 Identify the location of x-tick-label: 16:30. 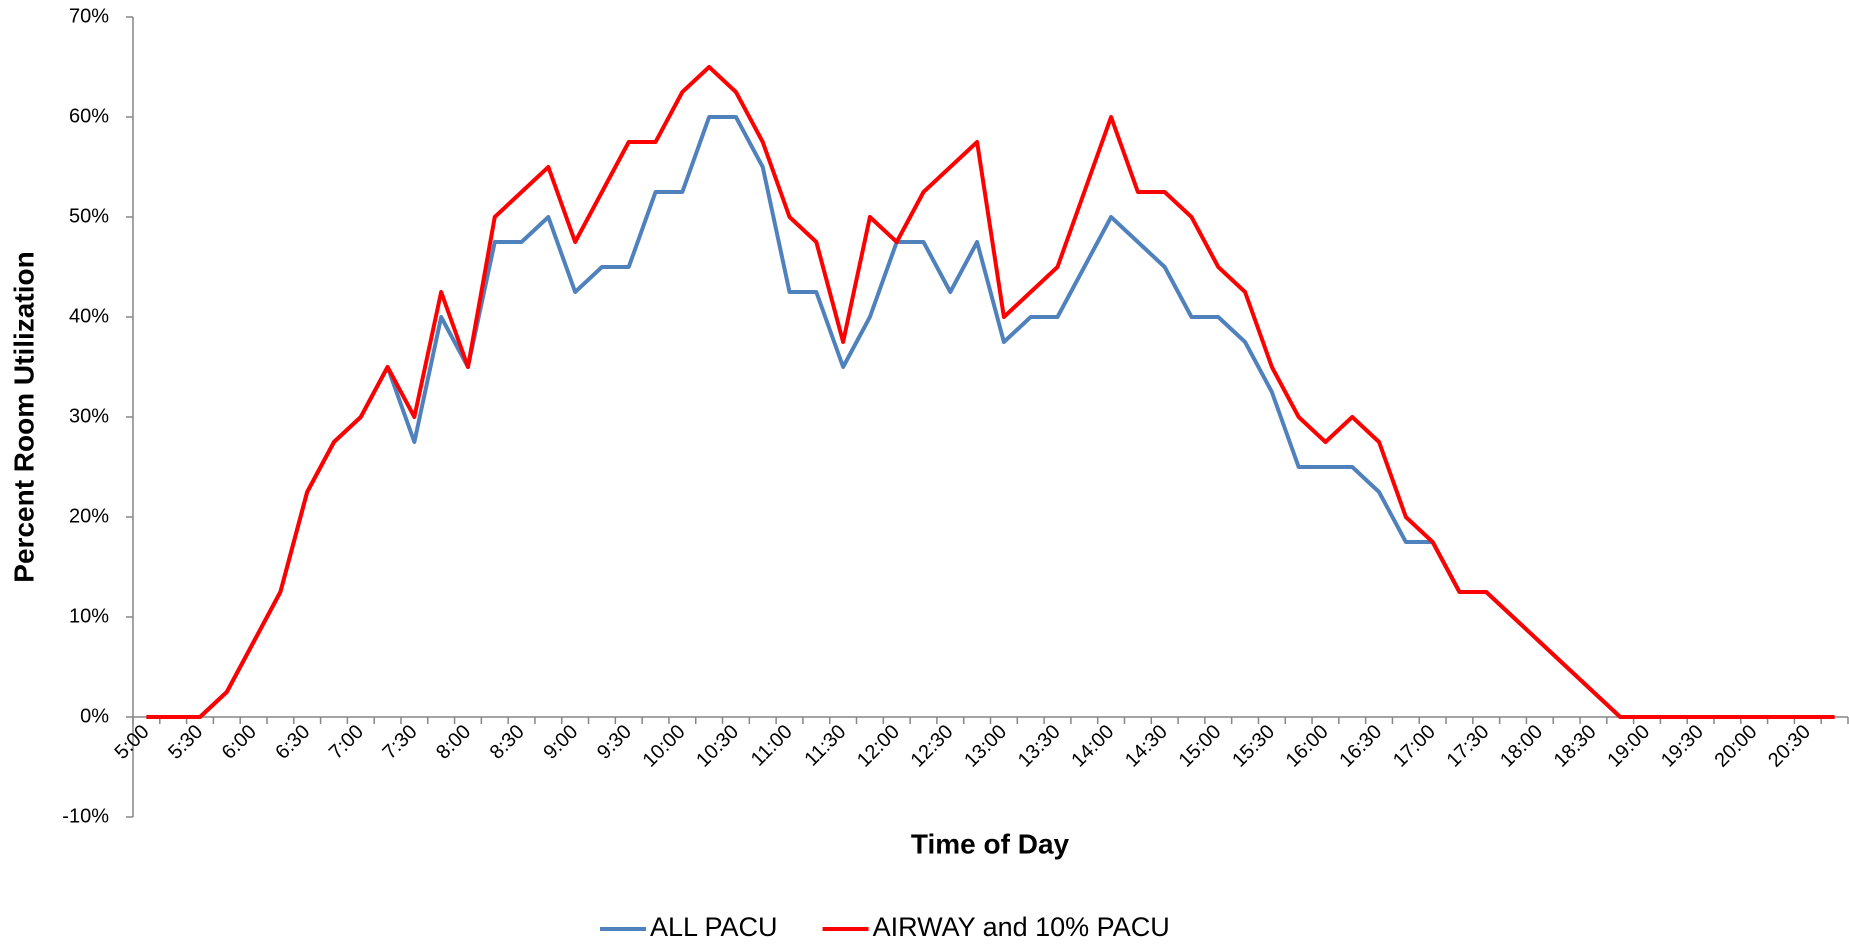
(1360, 746).